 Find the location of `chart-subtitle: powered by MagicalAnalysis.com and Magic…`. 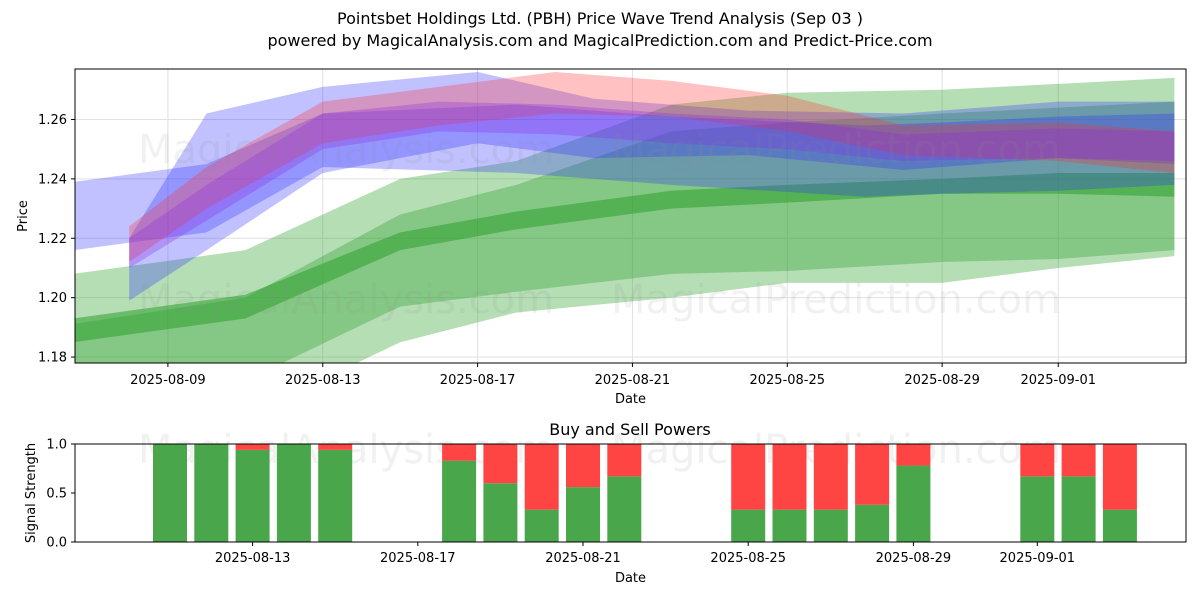

chart-subtitle: powered by MagicalAnalysis.com and Magic… is located at coordinates (600, 40).